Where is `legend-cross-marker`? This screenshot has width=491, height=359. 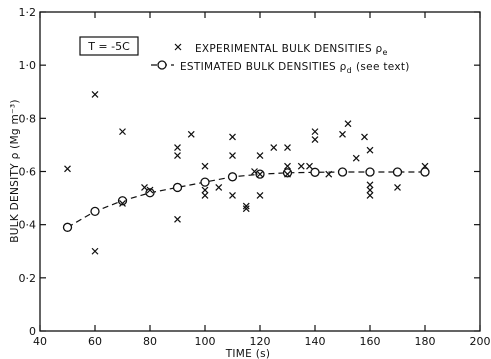
legend-cross-marker is located at coordinates (178, 47).